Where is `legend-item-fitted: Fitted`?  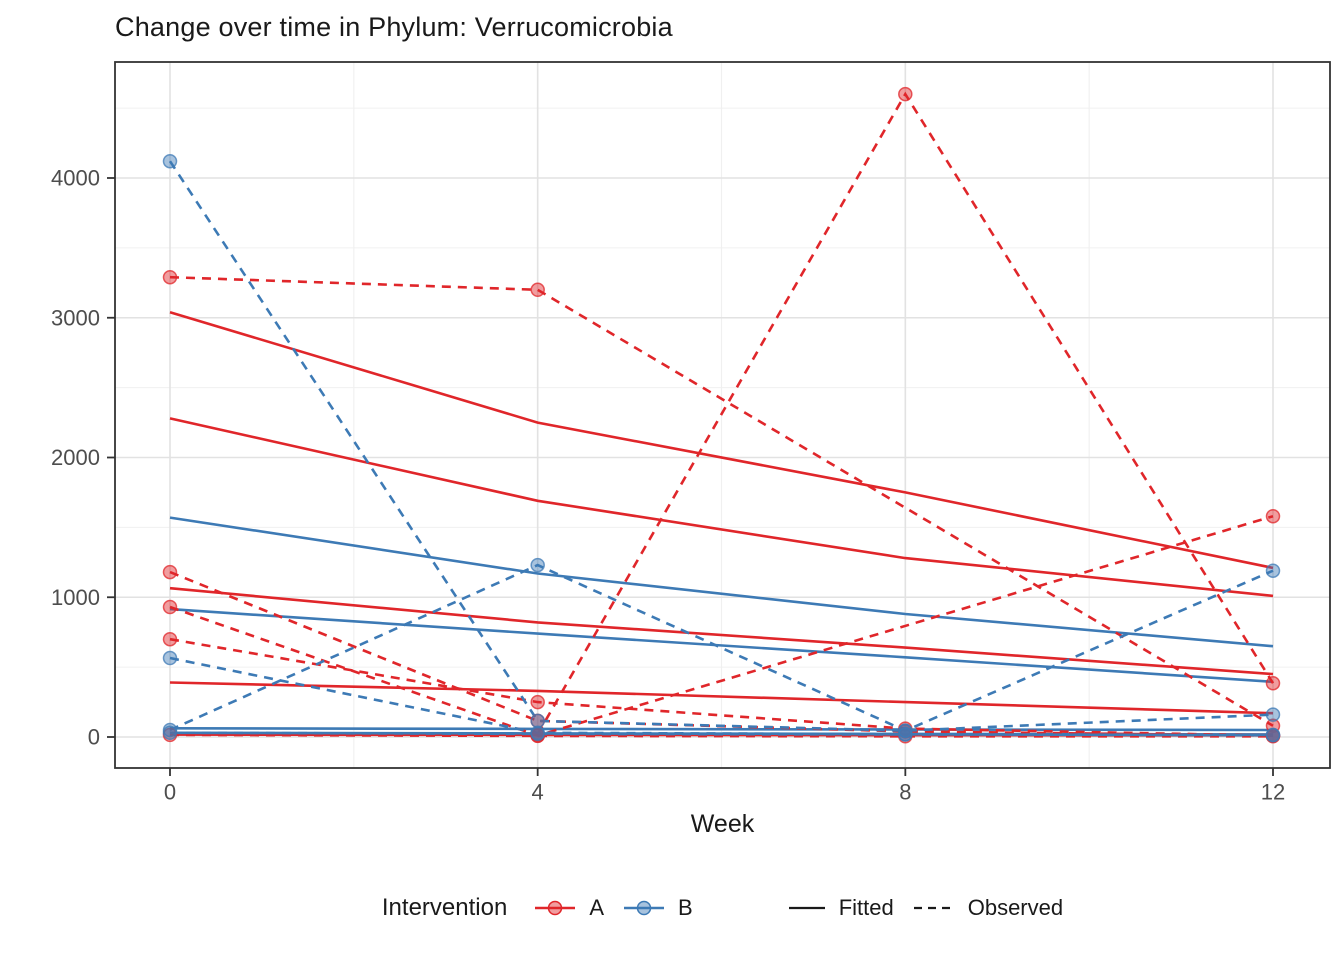
legend-item-fitted: Fitted is located at coordinates (840, 908).